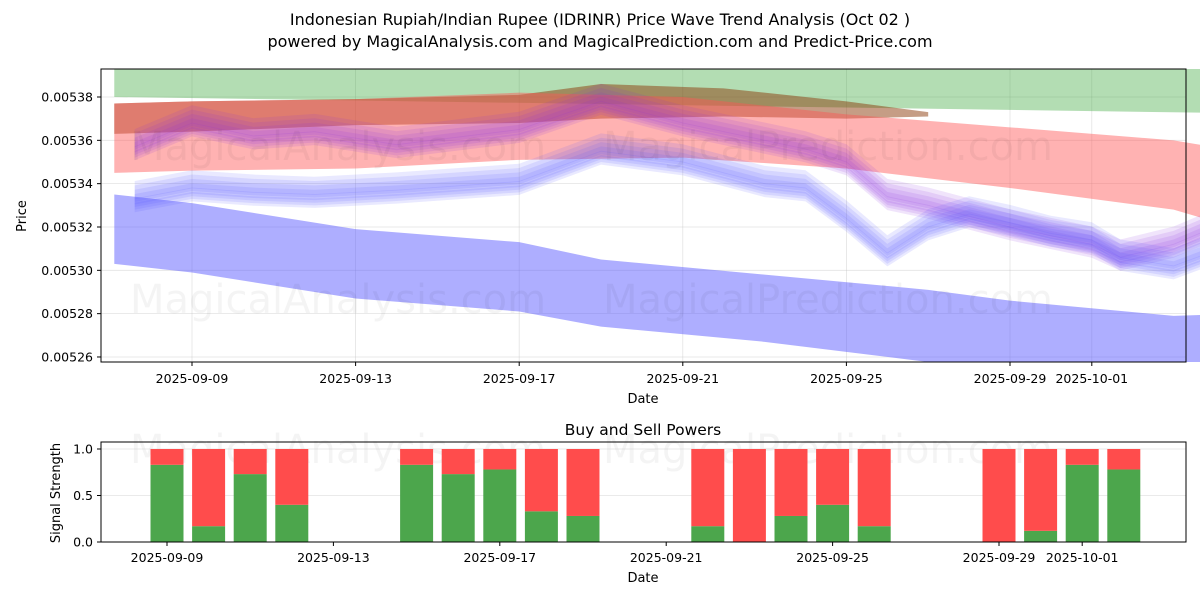 This screenshot has width=1200, height=600. What do you see at coordinates (642, 399) in the screenshot?
I see `main-x-axis-label: Date` at bounding box center [642, 399].